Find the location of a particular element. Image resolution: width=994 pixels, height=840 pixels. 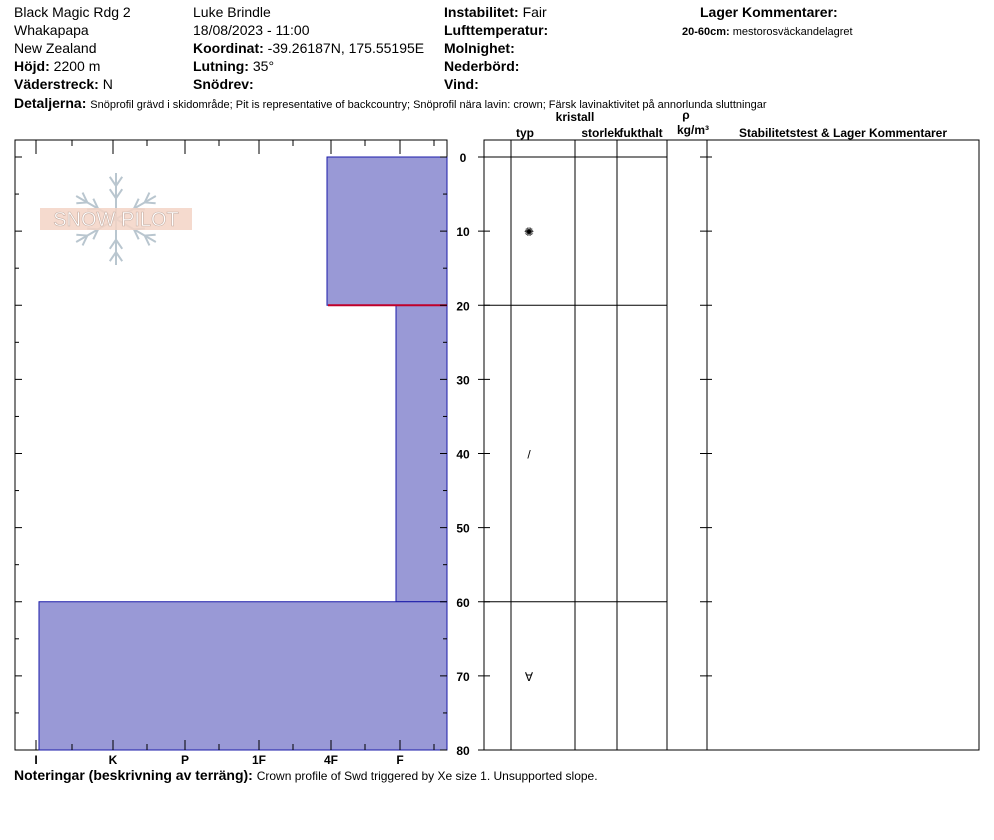

grain-type-symbol-10: ✺ is located at coordinates (529, 232).